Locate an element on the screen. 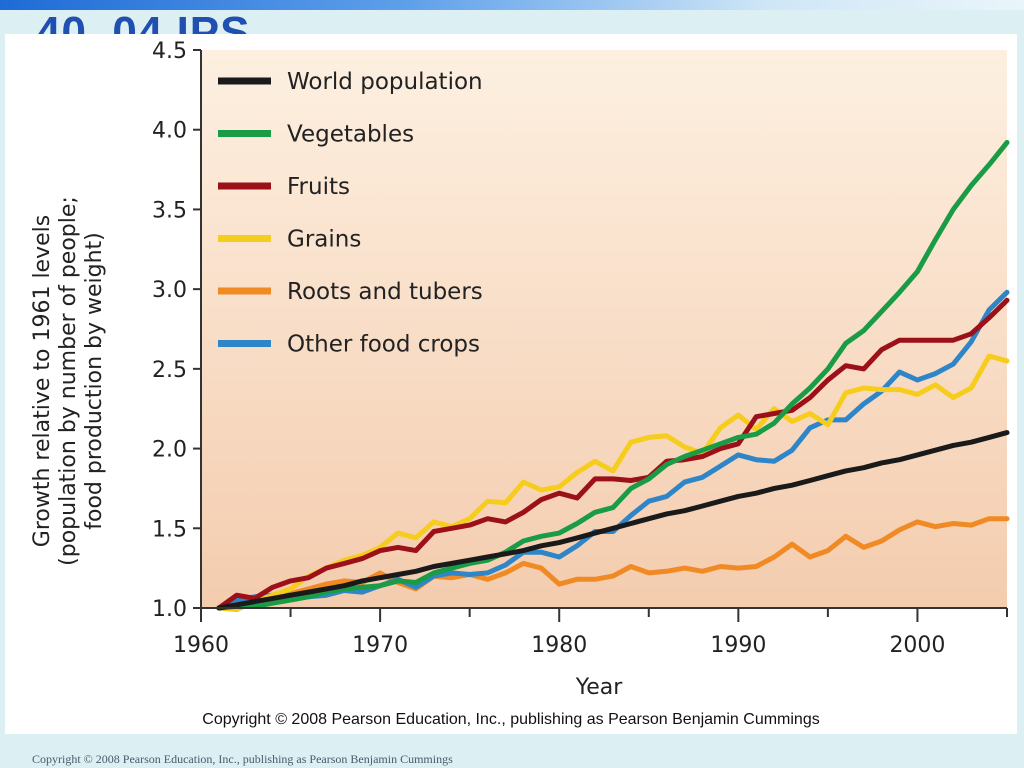 The height and width of the screenshot is (768, 1024). y-tick-label: 3.0 is located at coordinates (169, 290).